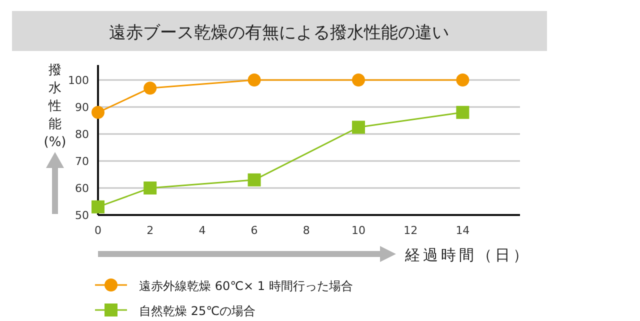 The width and height of the screenshot is (640, 321). Describe the element at coordinates (246, 286) in the screenshot. I see `legend-label: 遠赤外線乾燥 60℃× 1 時間行った場合` at that location.